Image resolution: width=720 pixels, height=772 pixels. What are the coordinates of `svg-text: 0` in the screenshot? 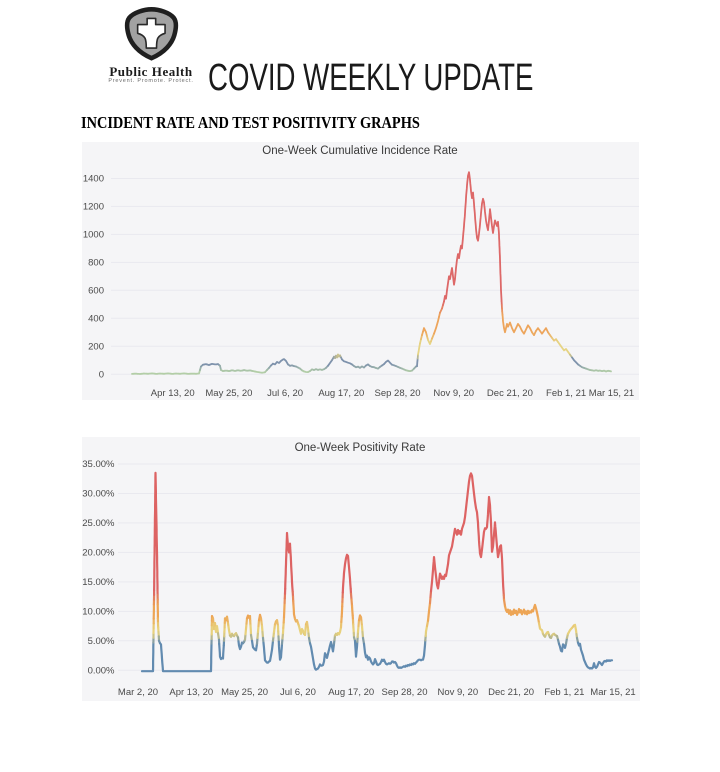 It's located at (101, 374).